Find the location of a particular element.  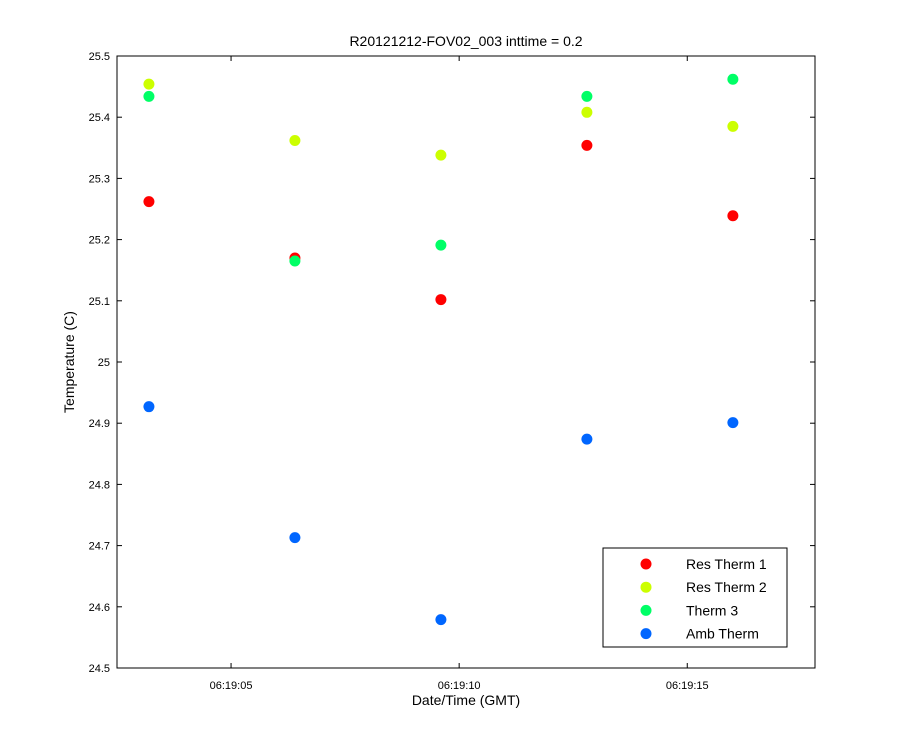

y-tick-label: 24.6 is located at coordinates (99, 608).